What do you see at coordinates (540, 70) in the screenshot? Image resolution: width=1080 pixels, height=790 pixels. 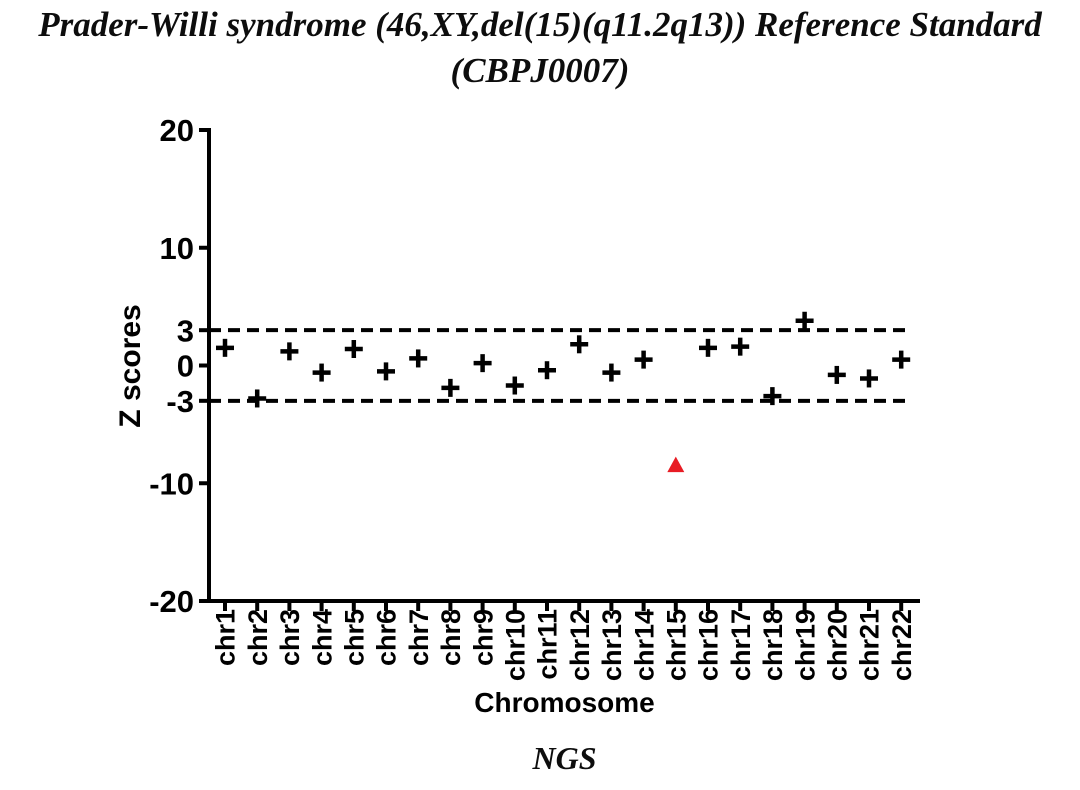 I see `chart-title-line2: (CBPJ0007)` at bounding box center [540, 70].